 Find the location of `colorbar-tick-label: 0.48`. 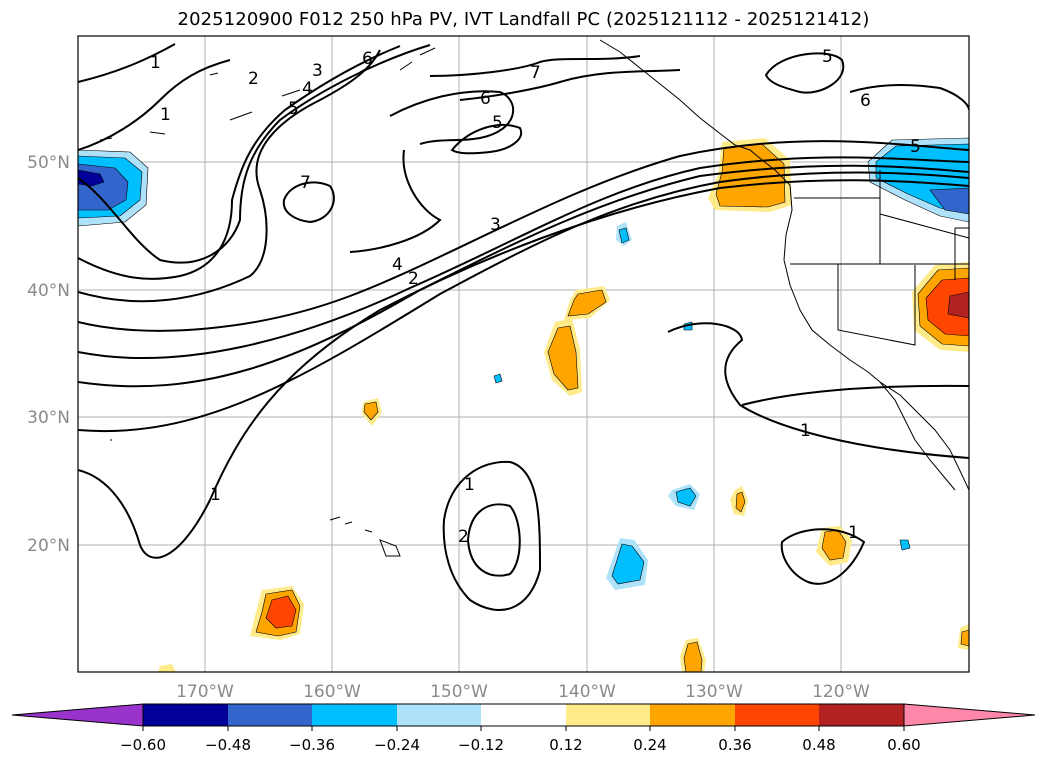

colorbar-tick-label: 0.48 is located at coordinates (818, 745).